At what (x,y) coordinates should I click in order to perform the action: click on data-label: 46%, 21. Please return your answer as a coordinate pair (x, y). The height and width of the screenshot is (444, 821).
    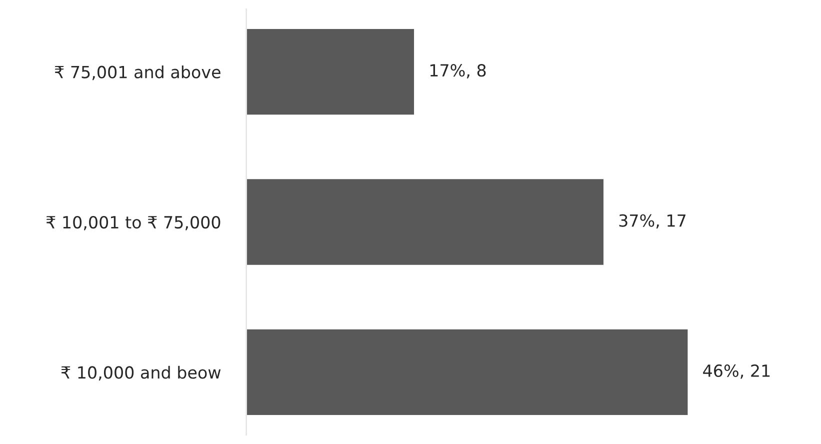
    Looking at the image, I should click on (736, 371).